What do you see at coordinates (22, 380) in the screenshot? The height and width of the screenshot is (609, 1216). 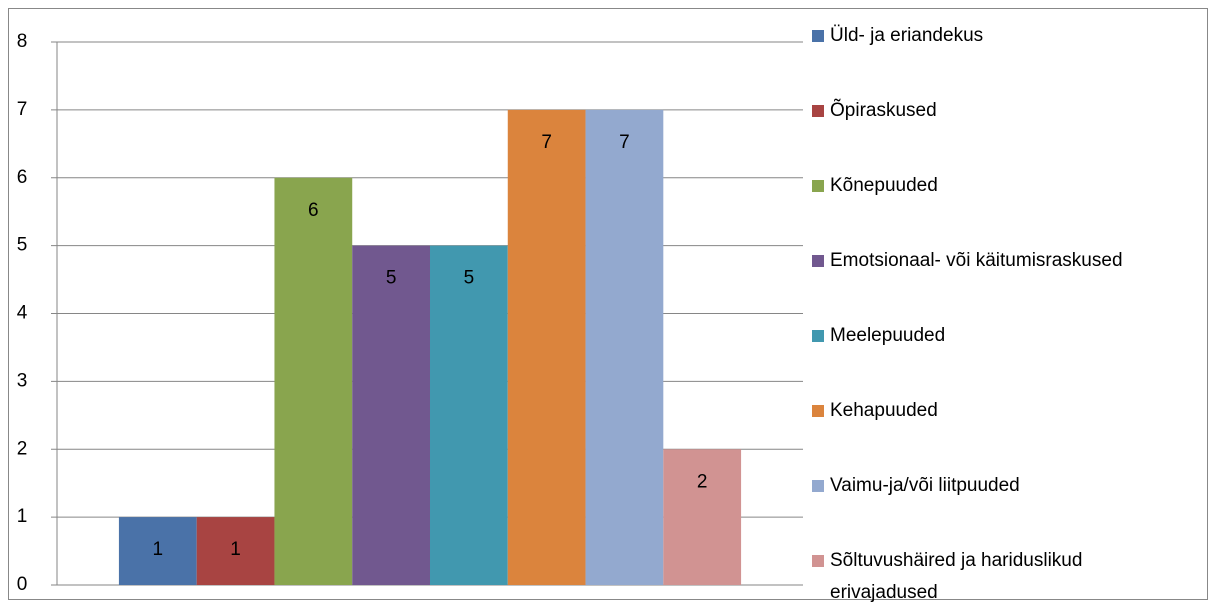 I see `y-tick-label: 3` at bounding box center [22, 380].